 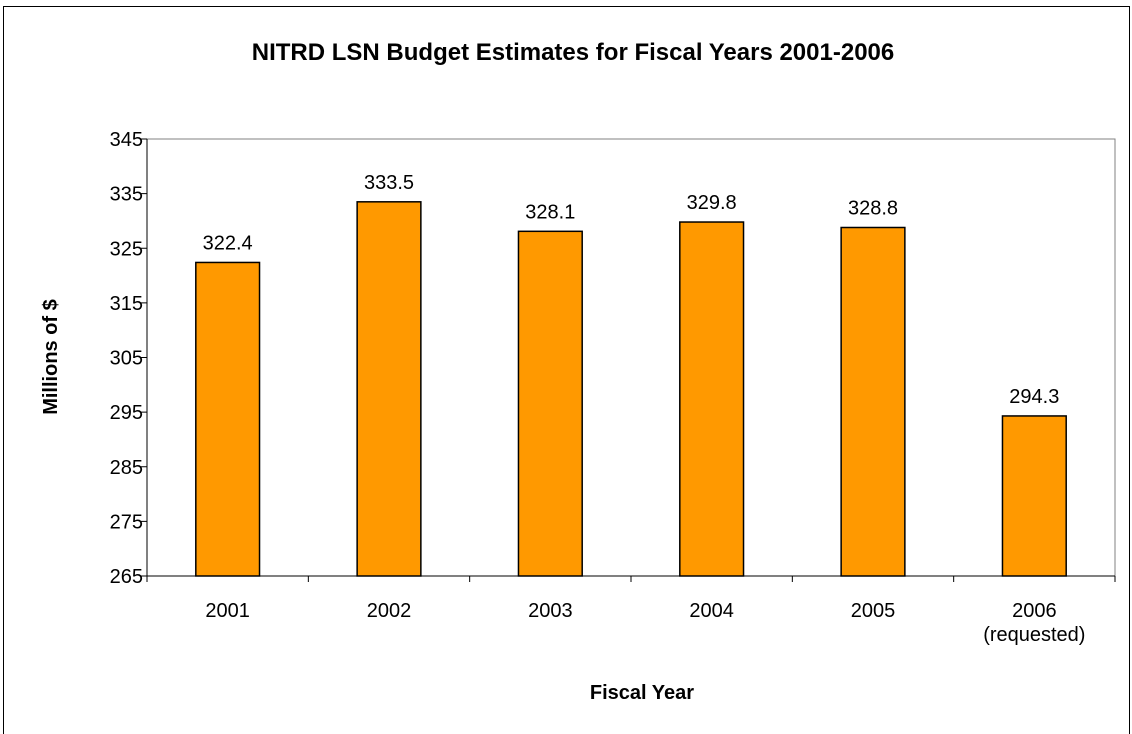 What do you see at coordinates (126, 195) in the screenshot?
I see `y-tick-label: 335` at bounding box center [126, 195].